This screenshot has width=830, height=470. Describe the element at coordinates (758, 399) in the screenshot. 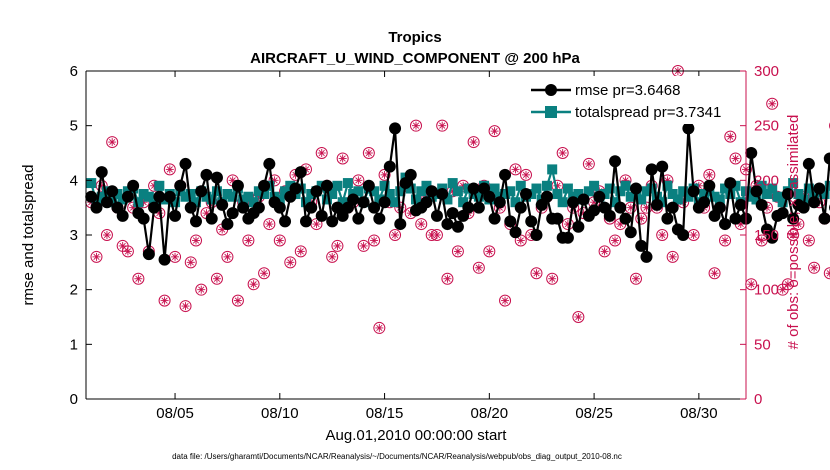

I see `right-tick-label: 0` at that location.